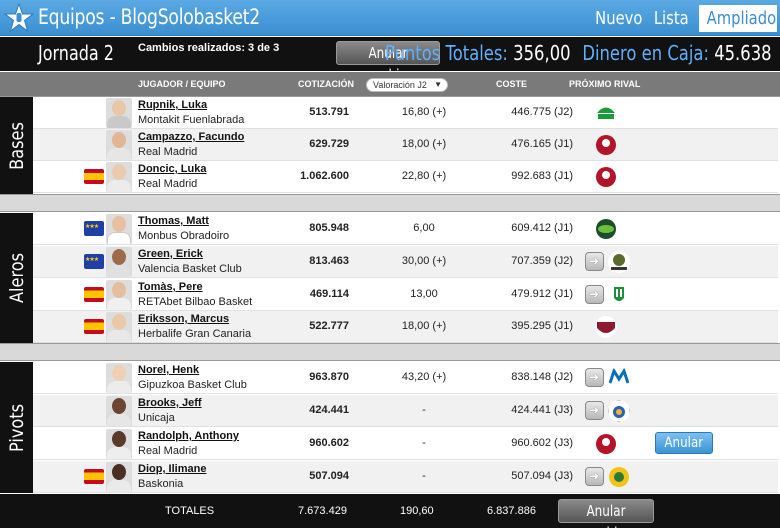 The width and height of the screenshot is (780, 530). I want to click on anular-change-button: Anular, so click(684, 443).